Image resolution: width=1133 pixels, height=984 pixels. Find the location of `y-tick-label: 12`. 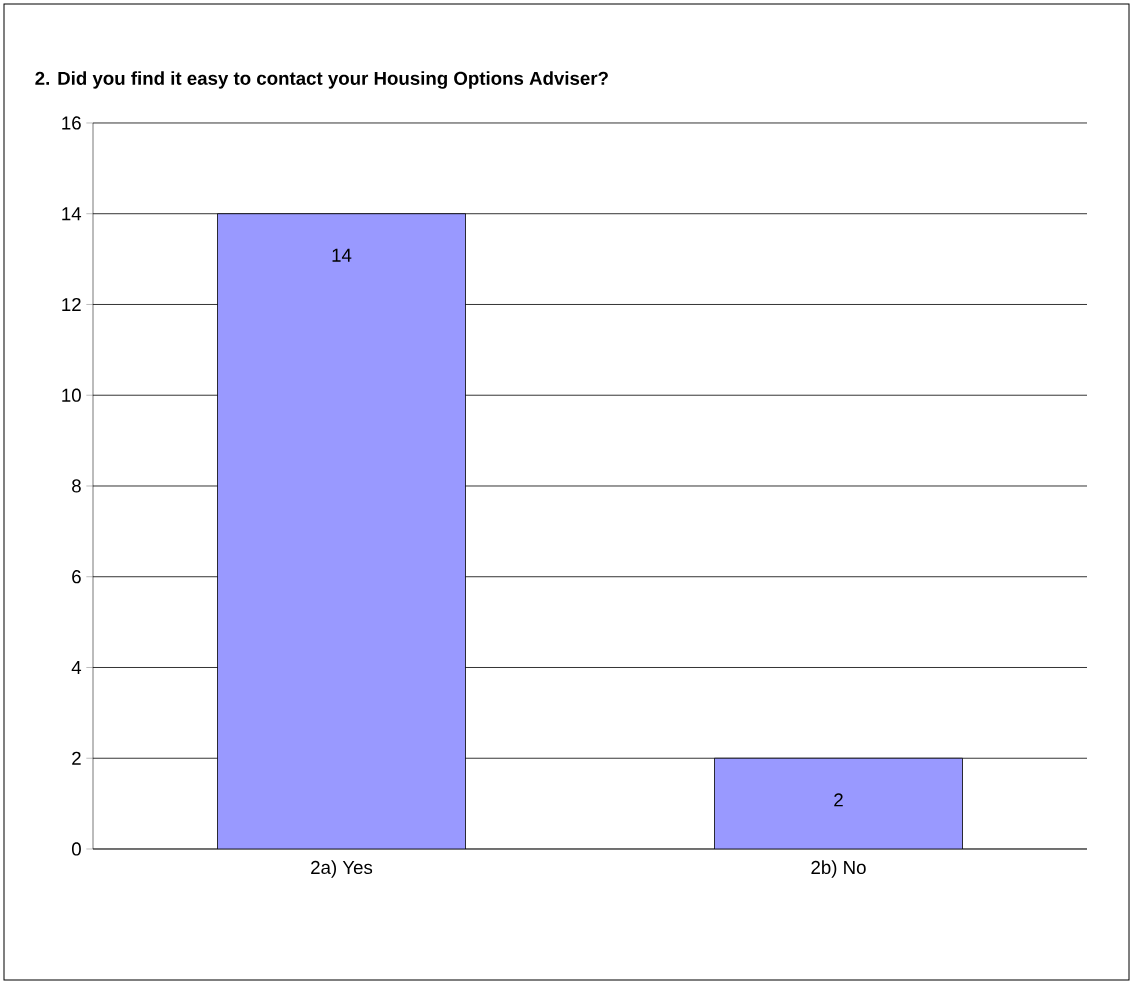

y-tick-label: 12 is located at coordinates (71, 304).